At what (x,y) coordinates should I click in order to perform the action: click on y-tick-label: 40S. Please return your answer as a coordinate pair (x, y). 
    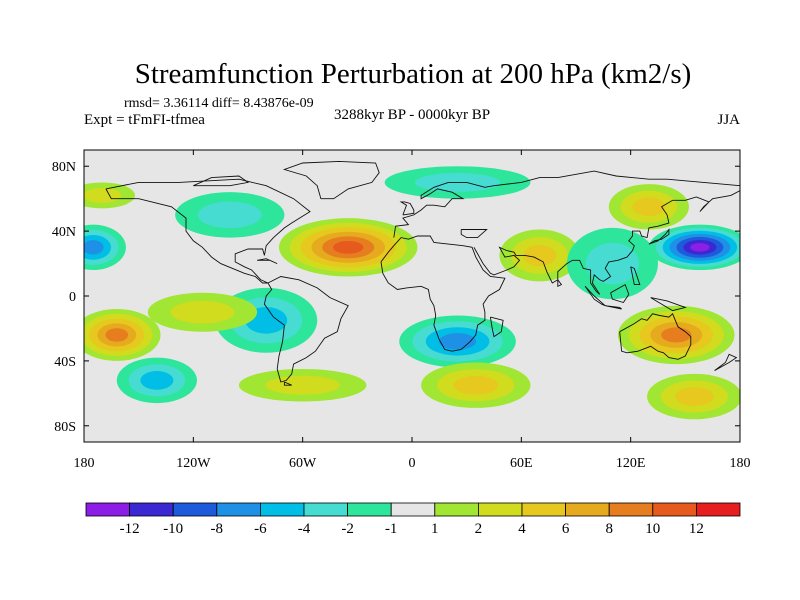
    Looking at the image, I should click on (65, 362).